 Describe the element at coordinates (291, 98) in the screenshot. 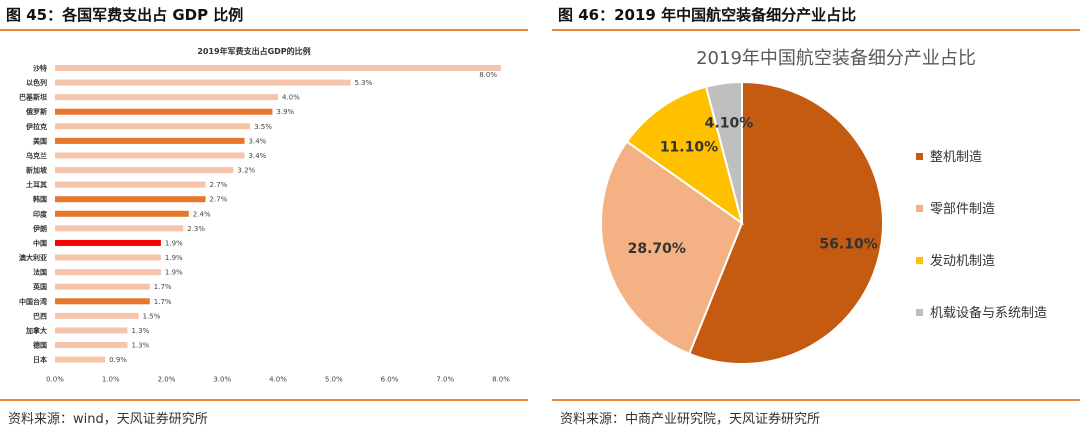

I see `bar-value-label: 4.0%` at that location.